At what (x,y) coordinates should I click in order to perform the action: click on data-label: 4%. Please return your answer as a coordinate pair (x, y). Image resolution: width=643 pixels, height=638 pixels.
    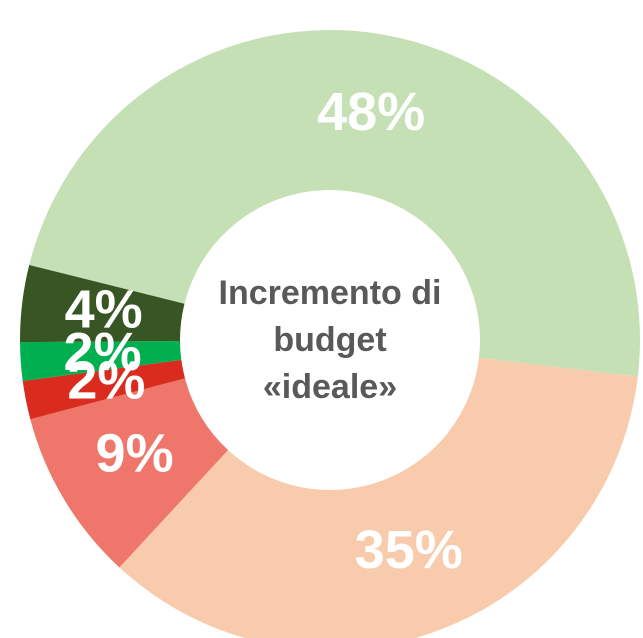
    Looking at the image, I should click on (104, 309).